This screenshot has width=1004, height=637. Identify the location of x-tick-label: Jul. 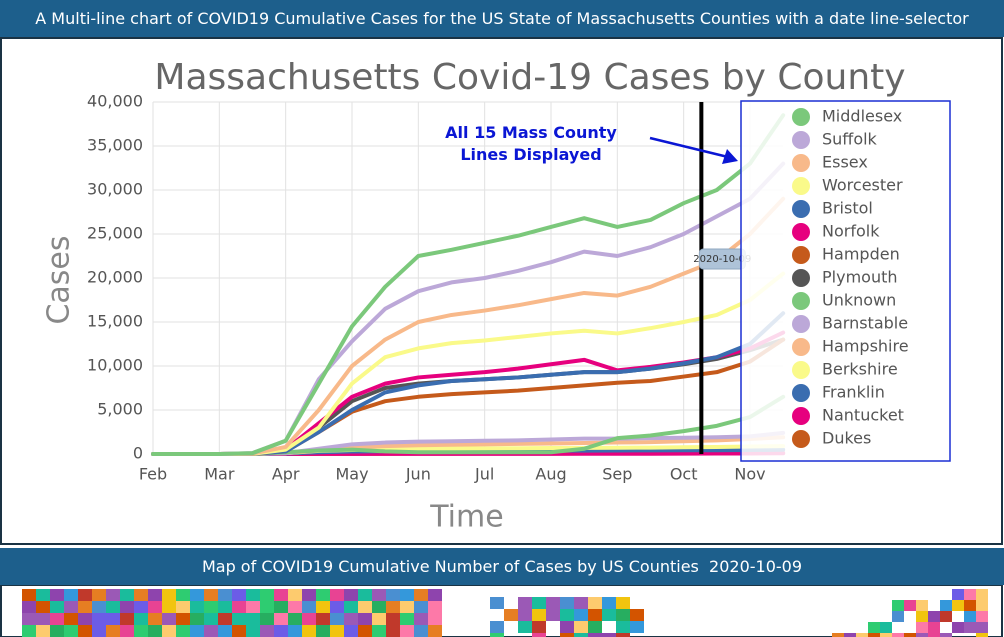
(484, 474).